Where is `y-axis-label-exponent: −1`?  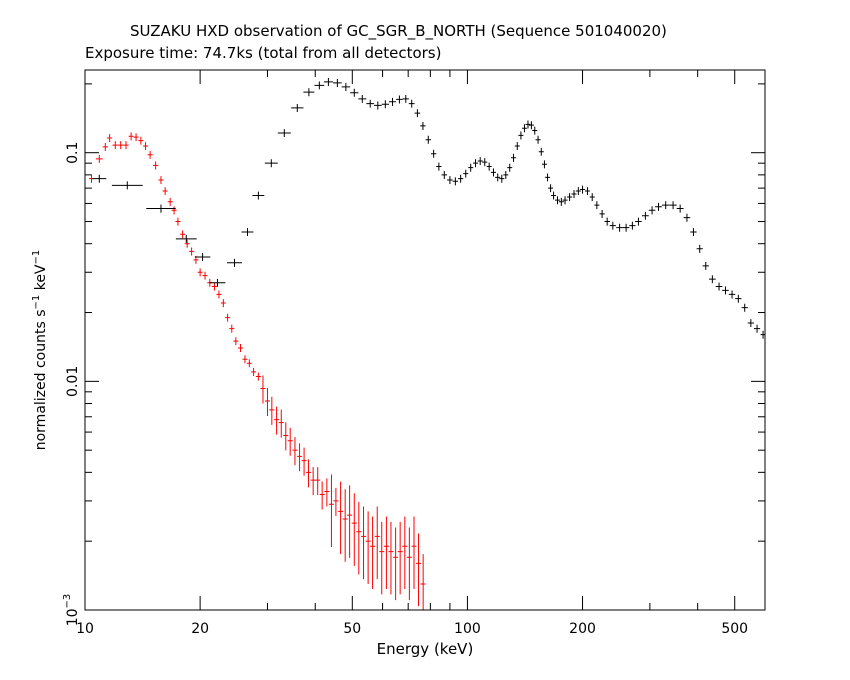
y-axis-label-exponent: −1 is located at coordinates (37, 302).